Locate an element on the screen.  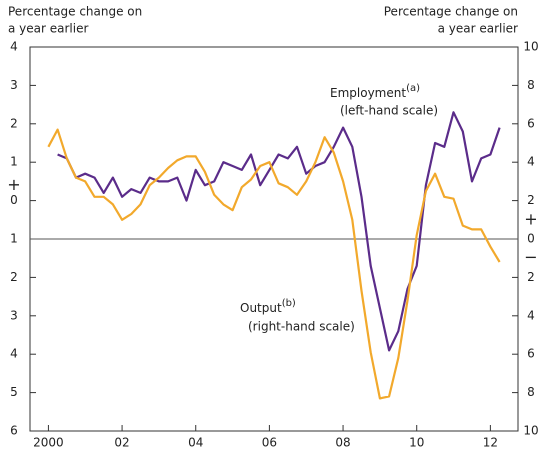
x-tick-label: 08 is located at coordinates (342, 443).